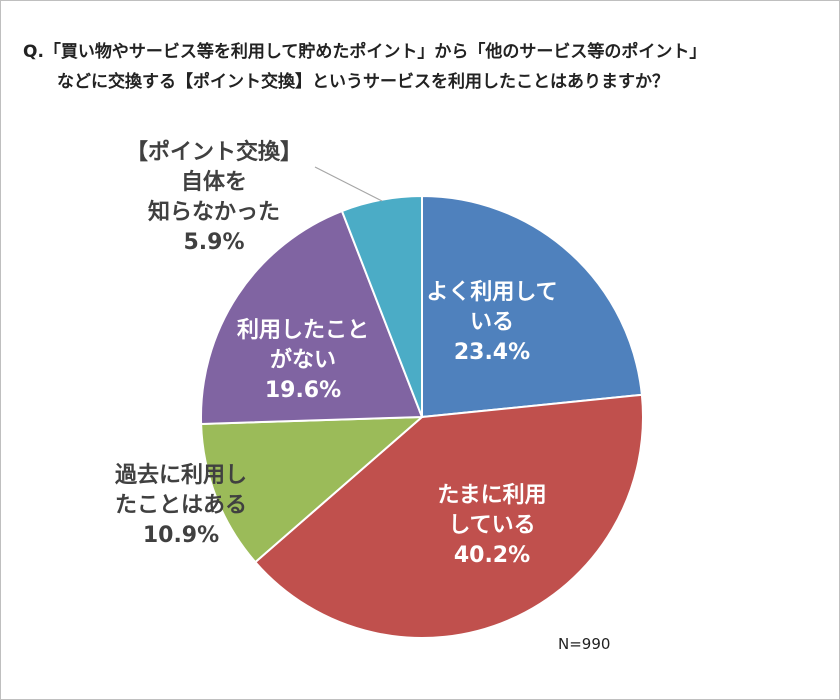 Image resolution: width=840 pixels, height=700 pixels. I want to click on data-label-used-before: 過去に利用し たことはある 10.9%, so click(181, 505).